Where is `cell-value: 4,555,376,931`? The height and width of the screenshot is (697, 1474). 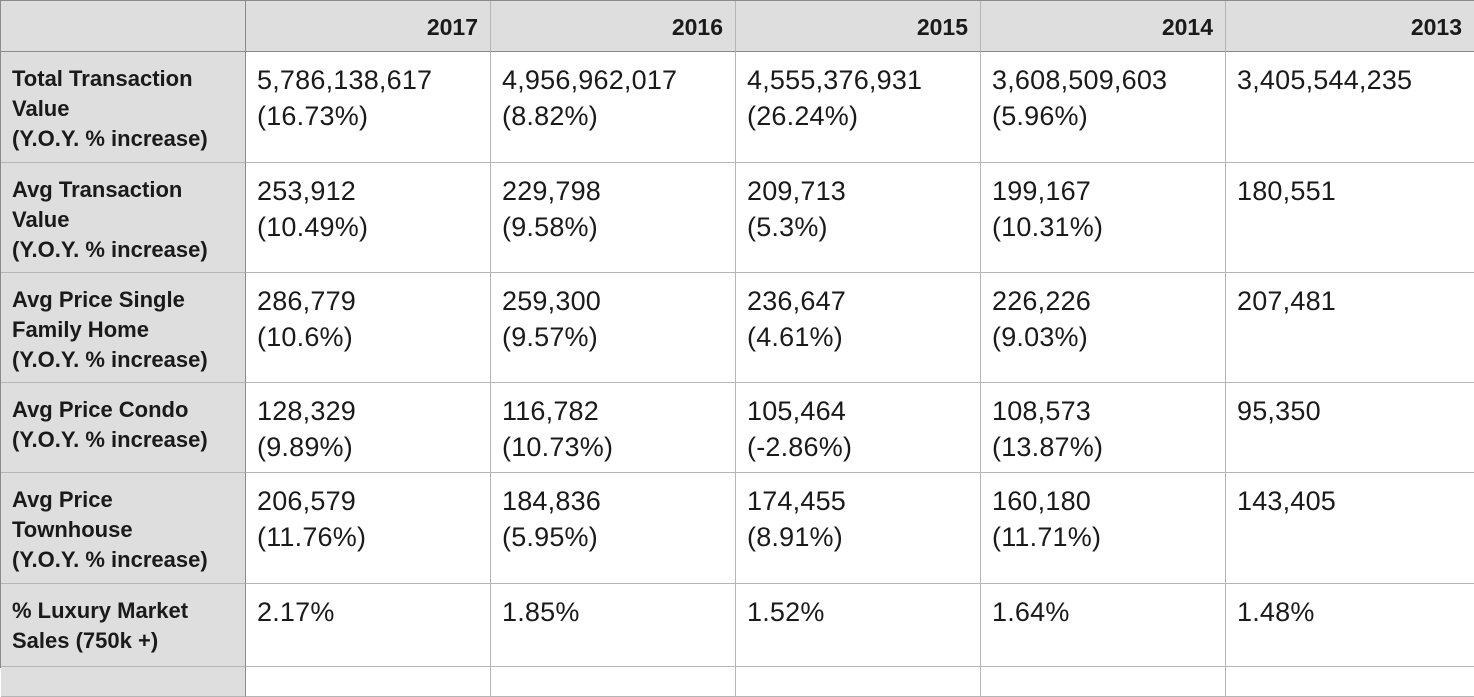 cell-value: 4,555,376,931 is located at coordinates (835, 80).